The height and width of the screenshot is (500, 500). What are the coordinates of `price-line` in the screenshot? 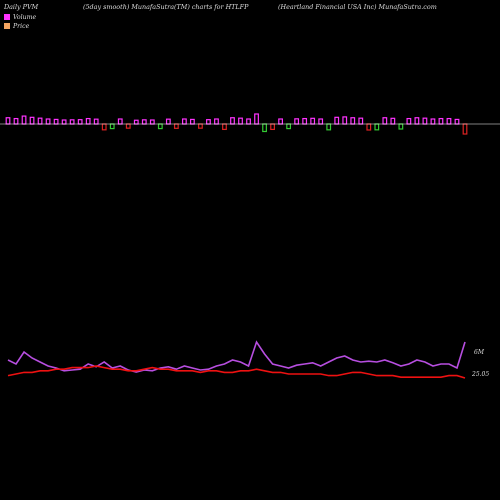 It's located at (236, 372).